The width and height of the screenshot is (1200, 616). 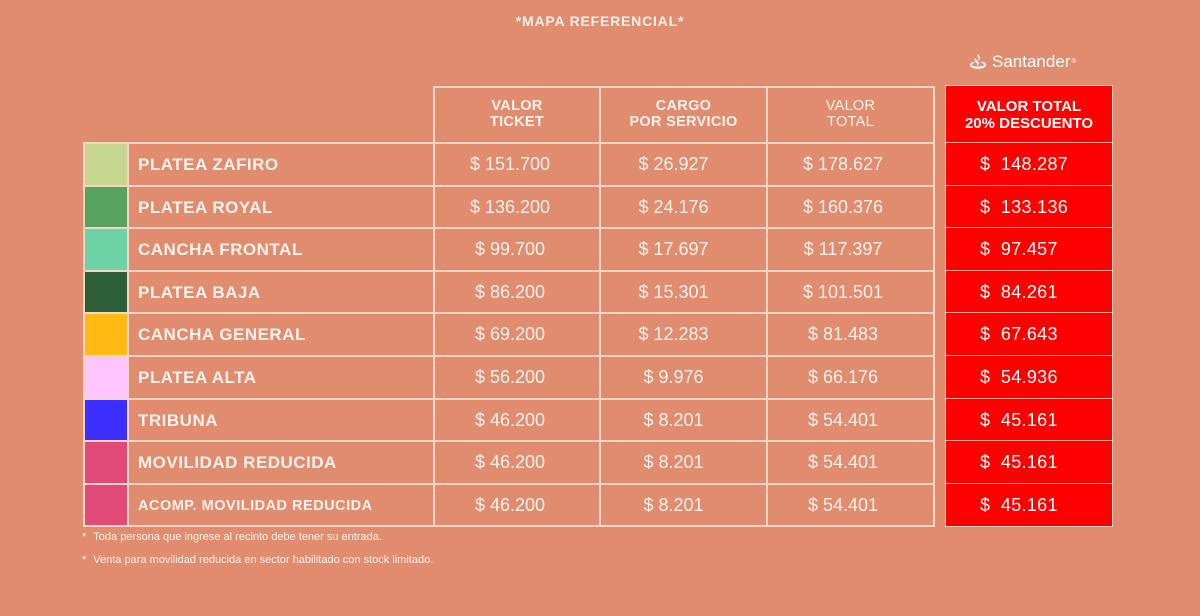 I want to click on valor-ticket: $ 136.200, so click(x=510, y=206).